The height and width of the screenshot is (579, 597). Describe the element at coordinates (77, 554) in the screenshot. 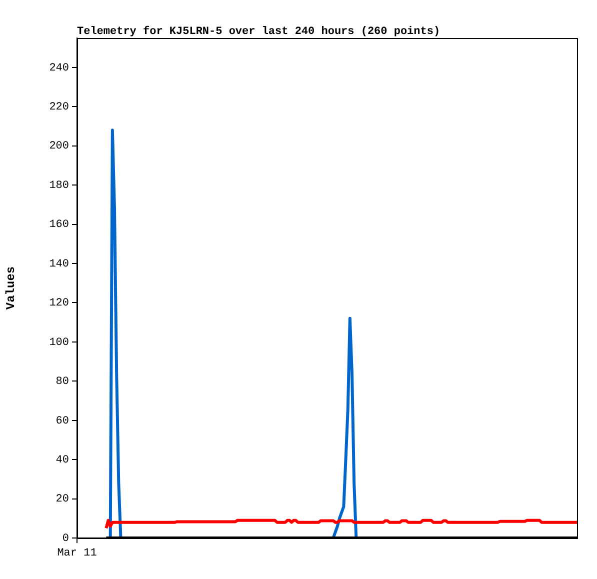

I see `x-tick-label: Mar 11` at that location.